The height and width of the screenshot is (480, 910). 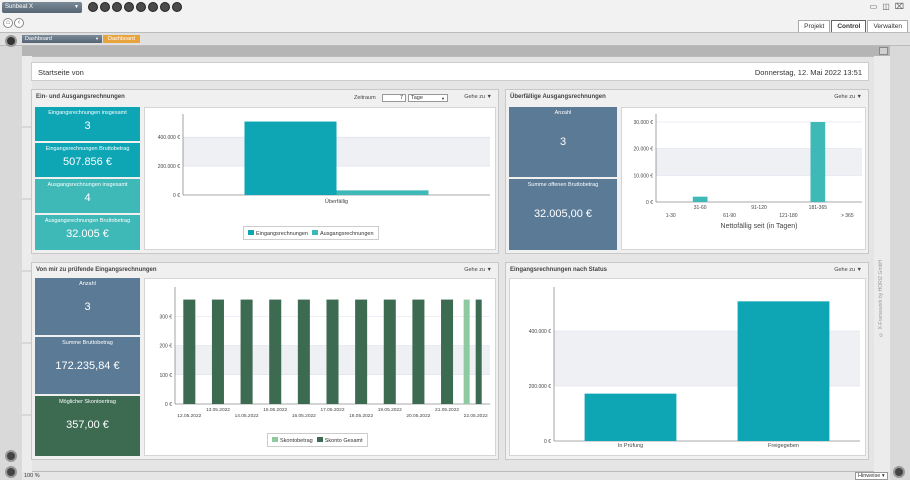 I want to click on legend-item: Ausgangsrechnungen, so click(x=343, y=233).